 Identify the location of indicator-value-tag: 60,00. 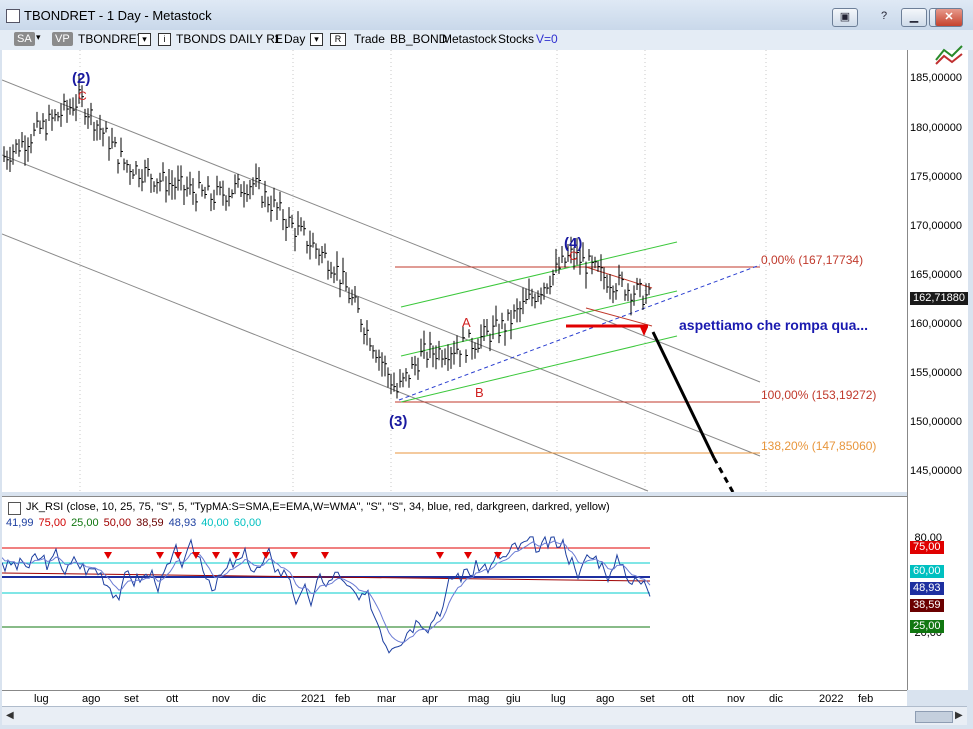
(927, 571).